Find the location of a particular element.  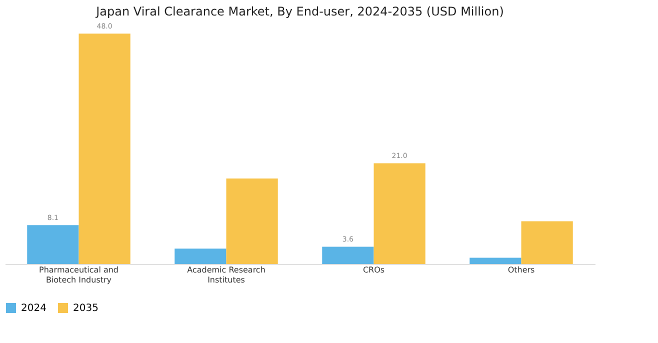

legend-label: 2024 is located at coordinates (33, 308).